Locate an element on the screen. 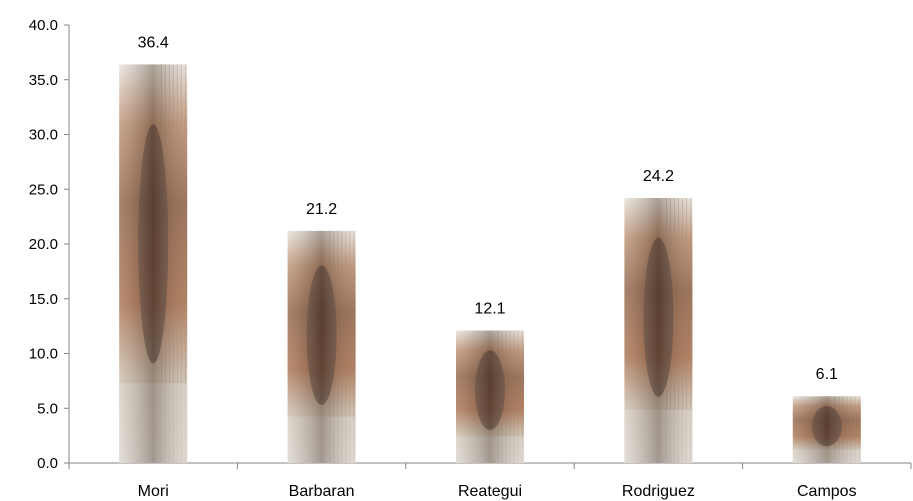 The height and width of the screenshot is (501, 913). y-tick-label: 5.0 is located at coordinates (47, 408).